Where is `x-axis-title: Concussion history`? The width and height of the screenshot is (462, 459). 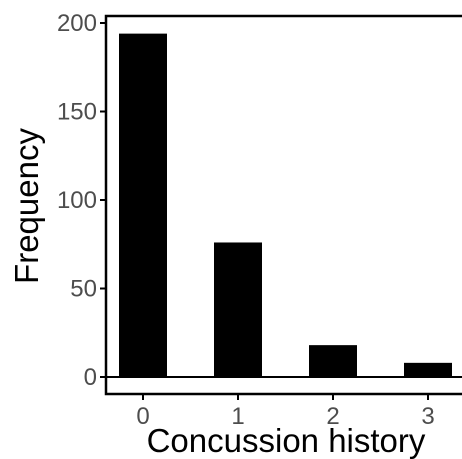 x-axis-title: Concussion history is located at coordinates (286, 440).